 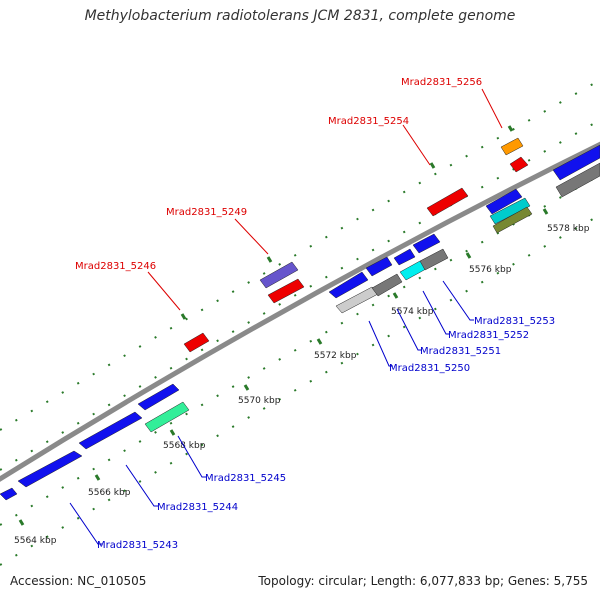 What do you see at coordinates (335, 356) in the screenshot?
I see `scale-label: 5572 kbp` at bounding box center [335, 356].